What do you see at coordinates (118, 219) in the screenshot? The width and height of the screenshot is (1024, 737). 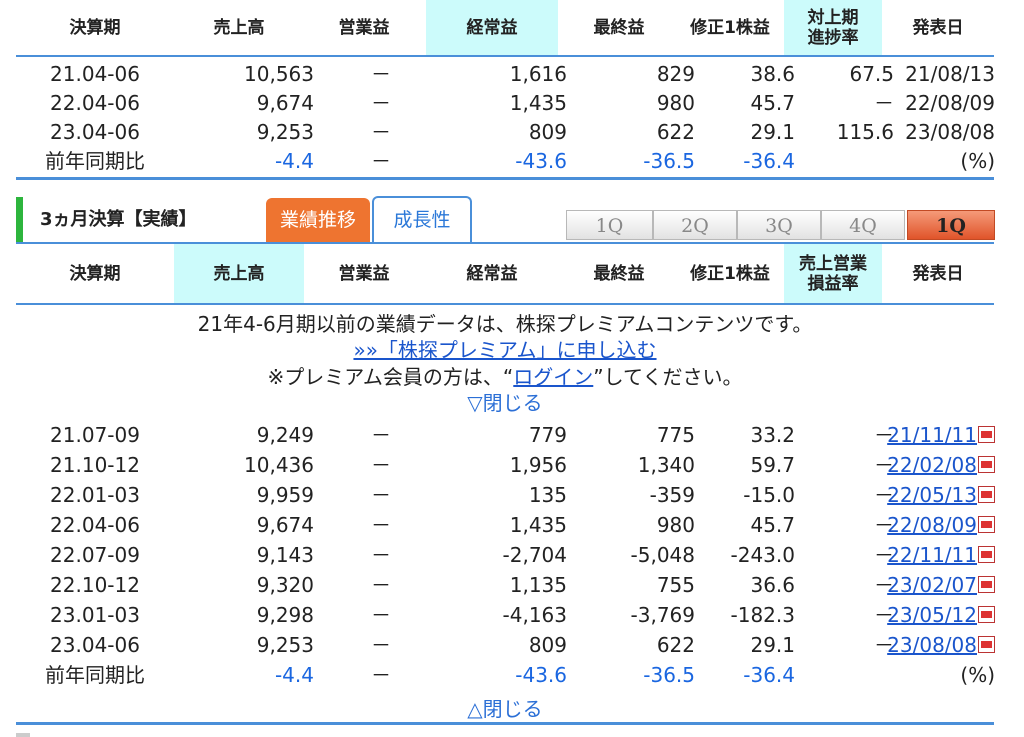 I see `section-title: 3ヵ月決算【実績】` at bounding box center [118, 219].